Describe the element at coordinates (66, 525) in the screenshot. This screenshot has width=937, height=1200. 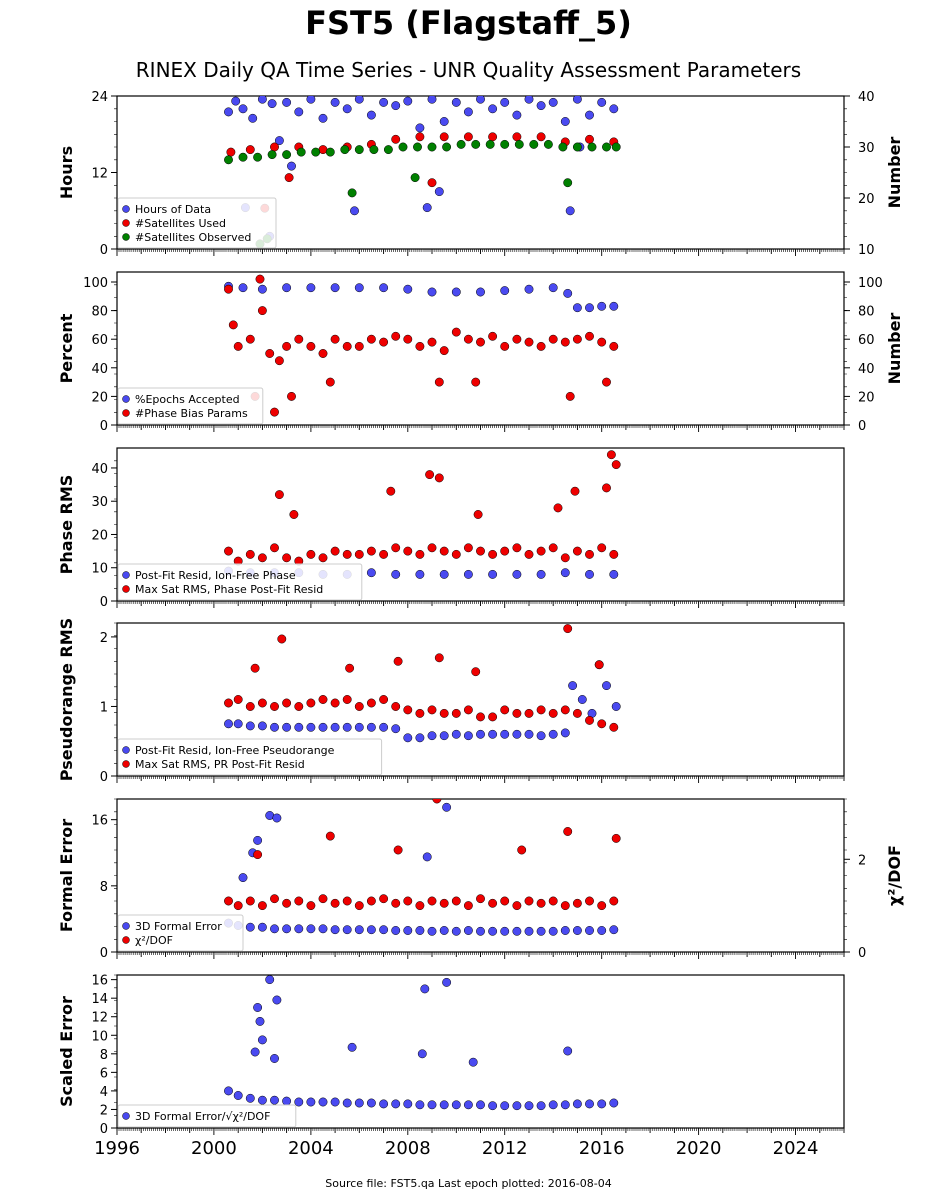
I see `y-axis-label: Phase RMS` at that location.